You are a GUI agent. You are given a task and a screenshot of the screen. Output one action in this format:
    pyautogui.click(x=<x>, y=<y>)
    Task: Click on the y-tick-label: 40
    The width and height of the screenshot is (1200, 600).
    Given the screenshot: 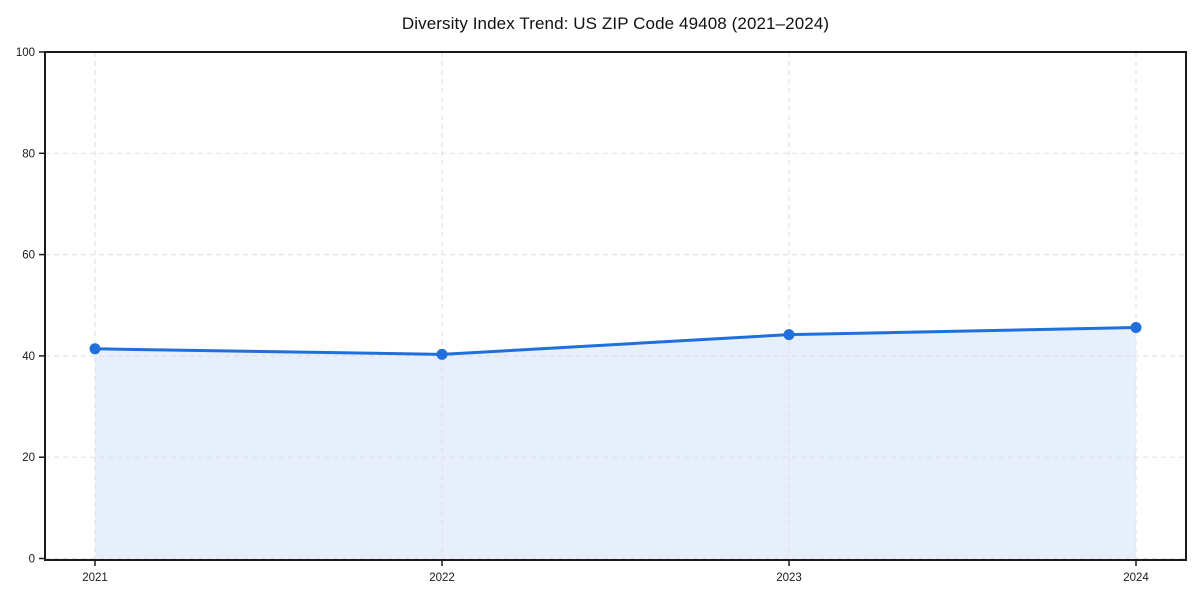 What is the action you would take?
    pyautogui.click(x=28, y=357)
    